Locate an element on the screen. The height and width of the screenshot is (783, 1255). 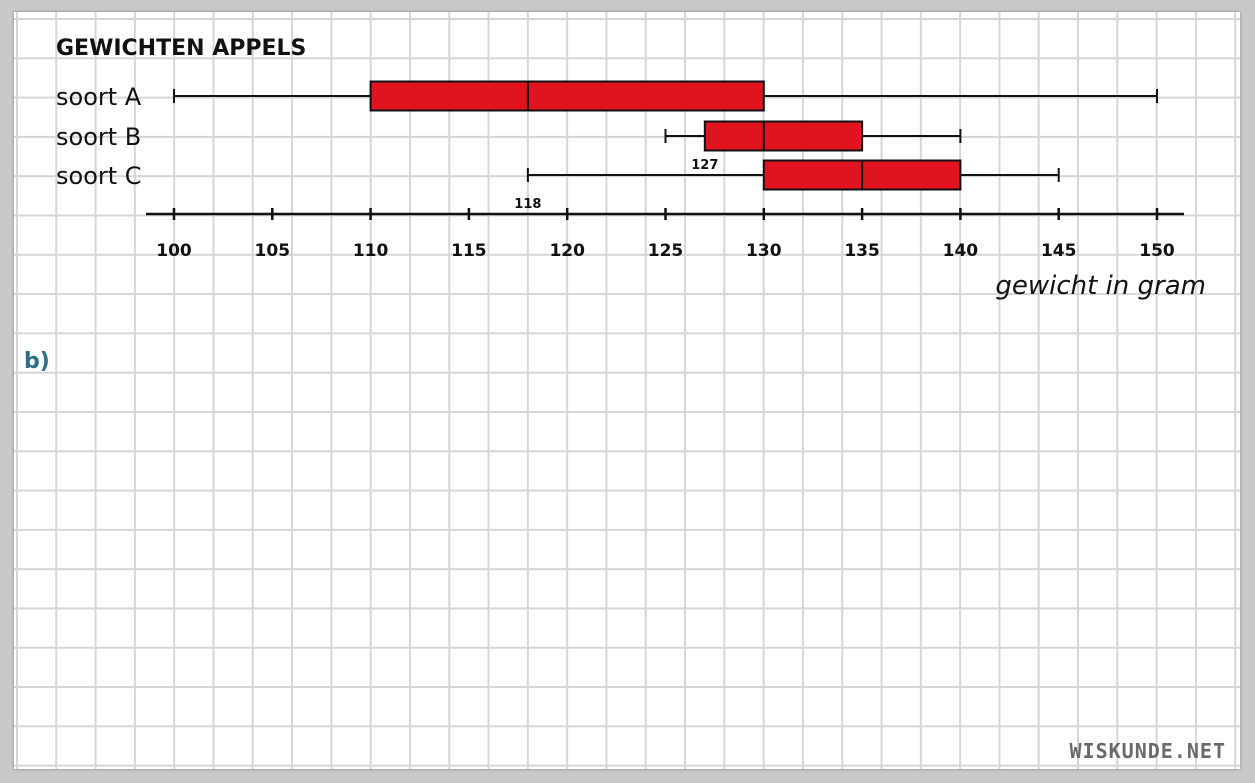
soort-a-box is located at coordinates (567, 96).